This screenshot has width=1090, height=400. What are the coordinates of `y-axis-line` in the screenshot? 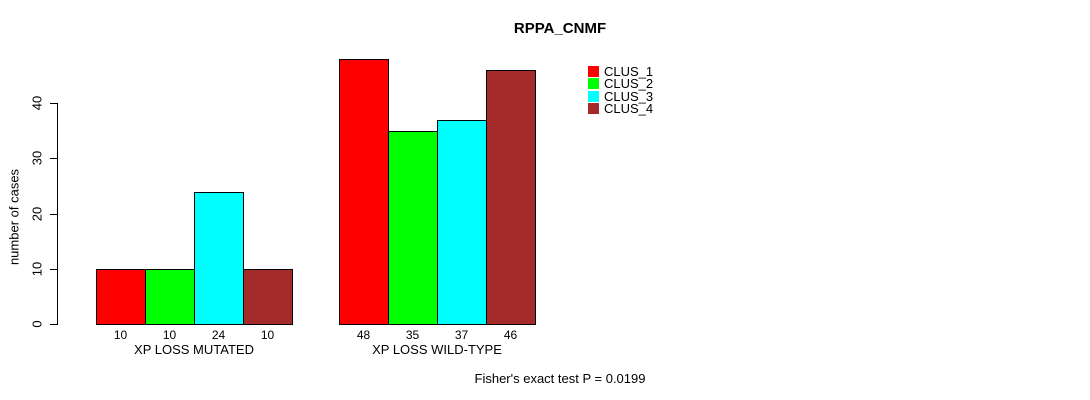 It's located at (57, 214).